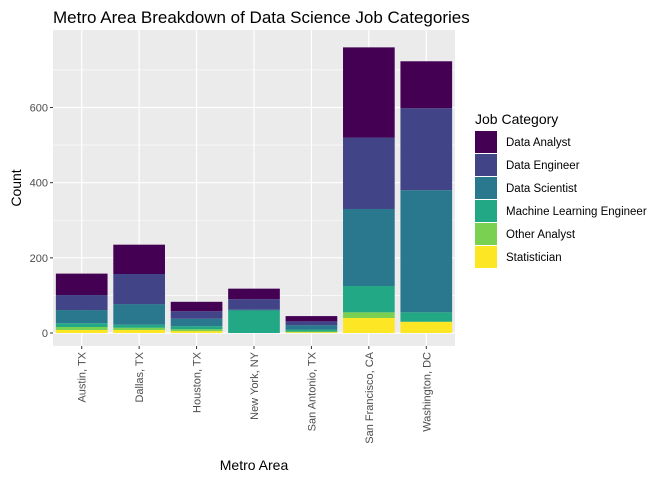  I want to click on y-axis: 0 200 400 600, so click(41, 221).